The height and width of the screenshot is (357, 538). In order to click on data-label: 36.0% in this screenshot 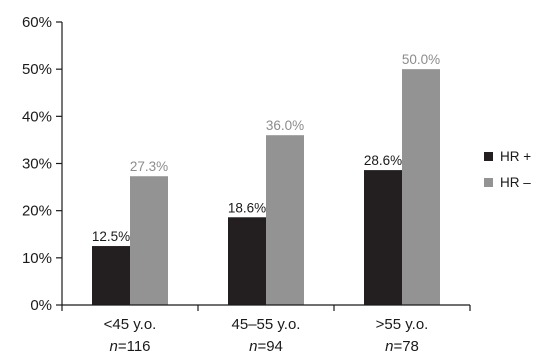, I will do `click(285, 125)`.